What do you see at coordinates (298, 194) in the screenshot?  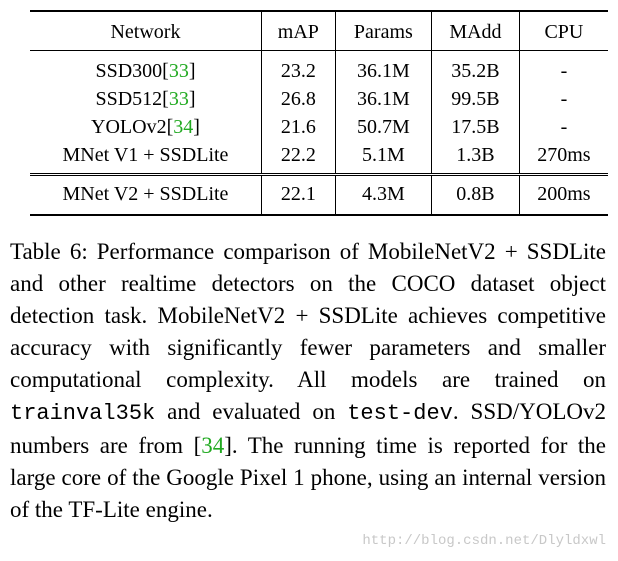 I see `cell-map: 22.1` at bounding box center [298, 194].